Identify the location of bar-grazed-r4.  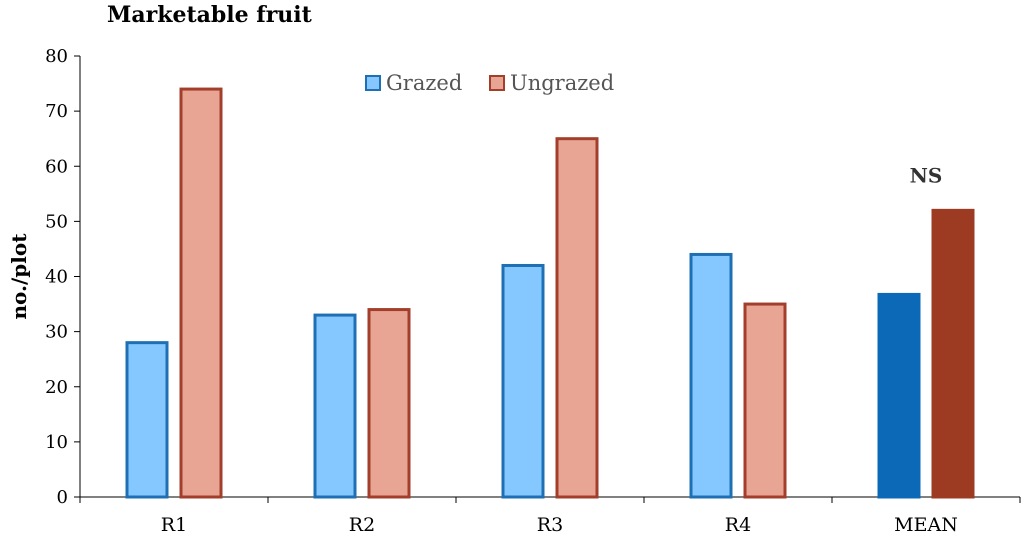
(711, 375).